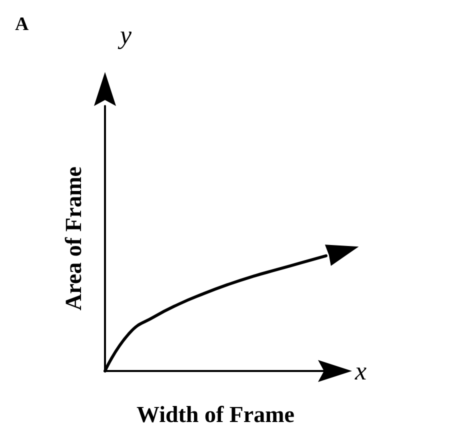 The height and width of the screenshot is (439, 469). Describe the element at coordinates (124, 35) in the screenshot. I see `text: y` at that location.